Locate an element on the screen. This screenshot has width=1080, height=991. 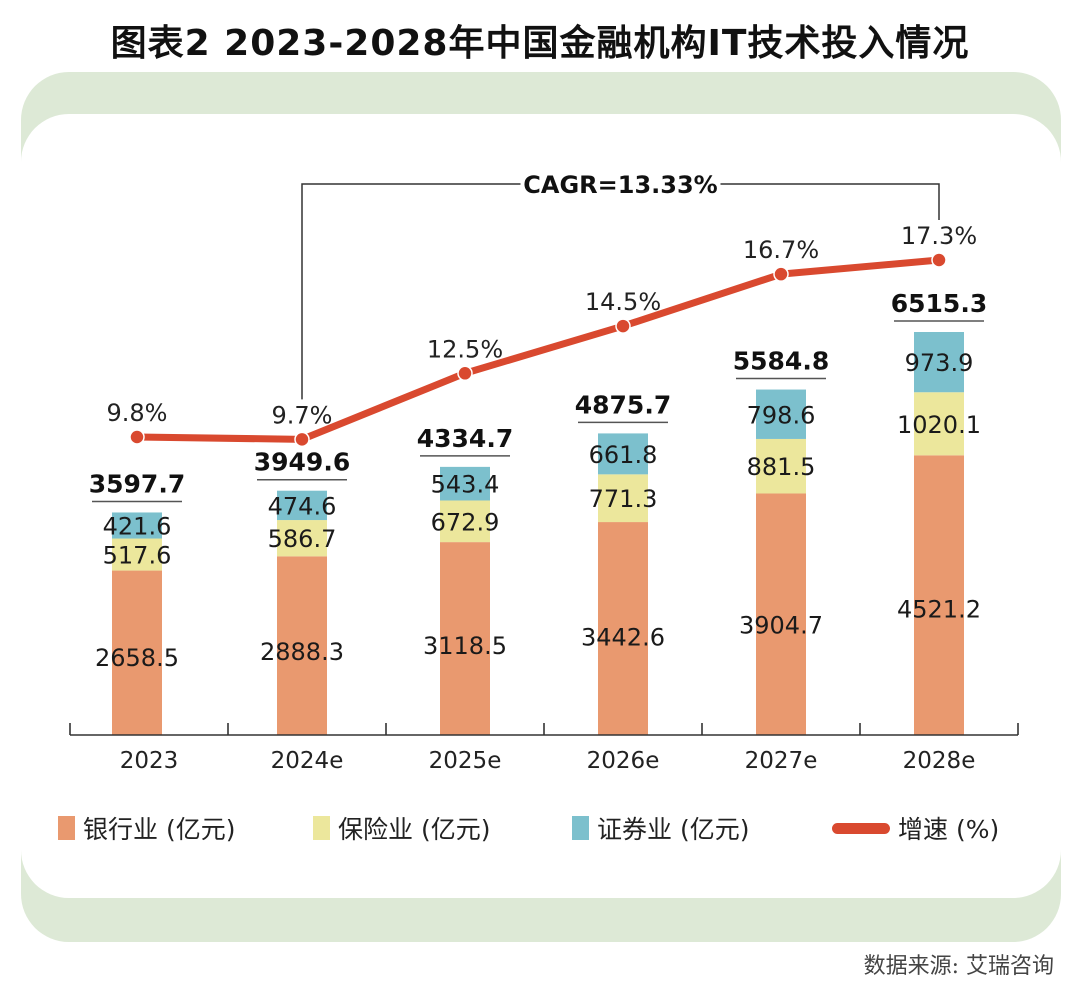
growth-label: 16.7% is located at coordinates (781, 250).